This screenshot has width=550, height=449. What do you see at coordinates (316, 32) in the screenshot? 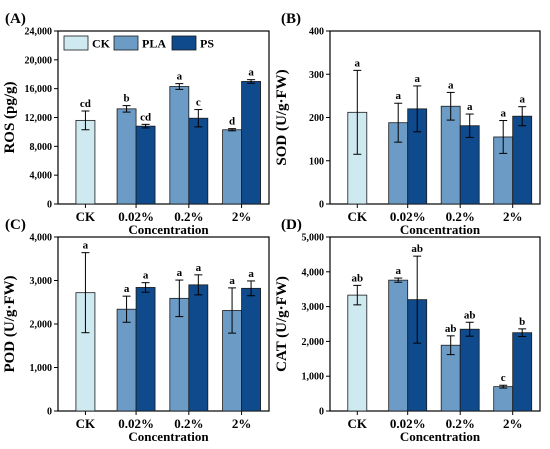
I see `y-tick-label: 400` at bounding box center [316, 32].